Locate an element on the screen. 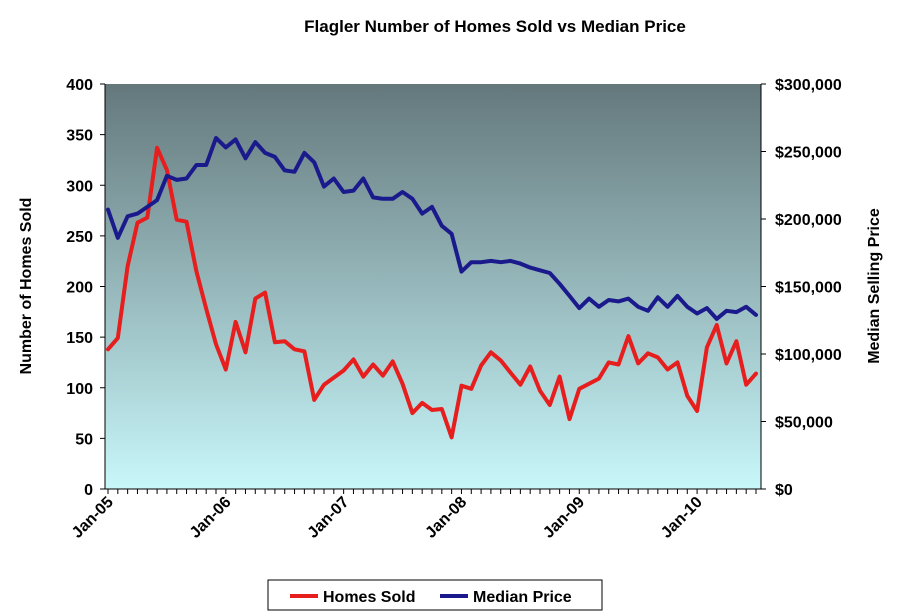 The height and width of the screenshot is (615, 903). left-tick-label: 100 is located at coordinates (79, 389).